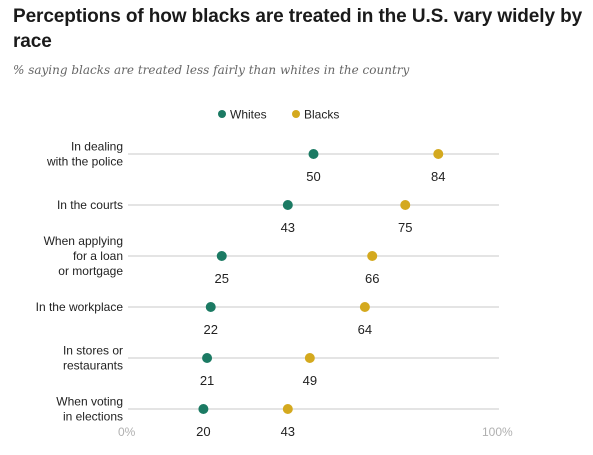 Image resolution: width=593 pixels, height=455 pixels. I want to click on blacks-value-label: 66, so click(372, 278).